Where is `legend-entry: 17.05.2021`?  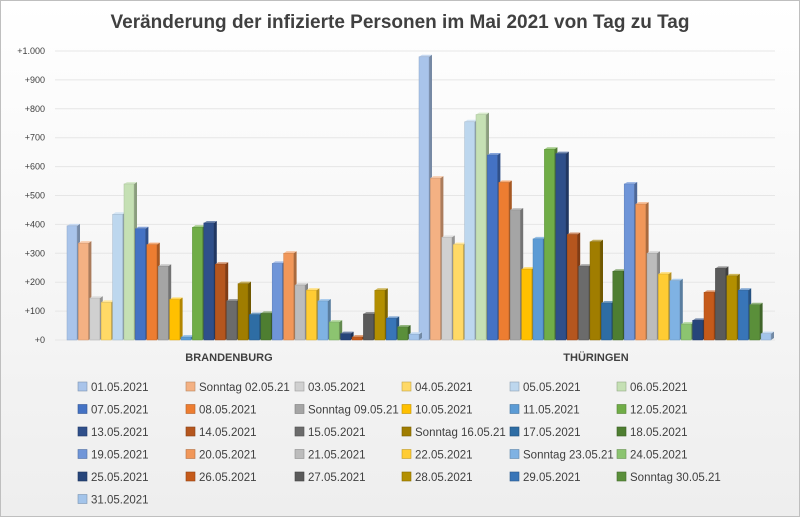
legend-entry: 17.05.2021 is located at coordinates (545, 432).